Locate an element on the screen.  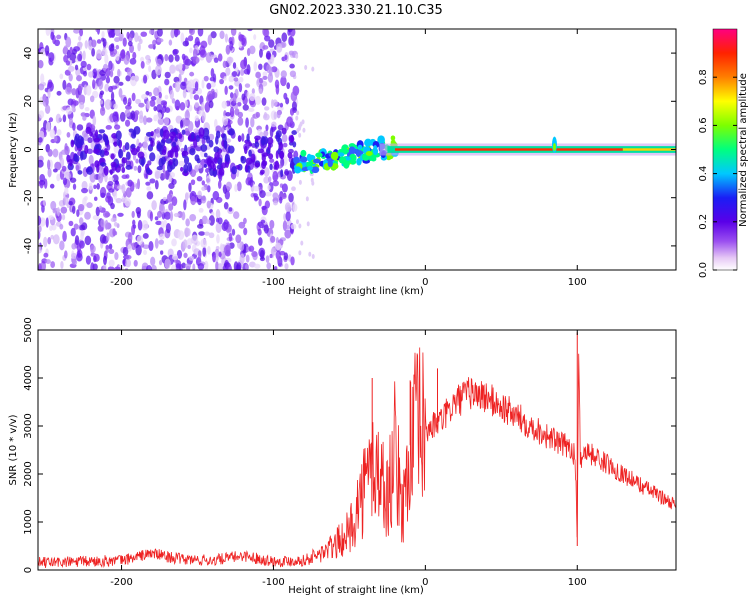
snr-xlabel: Height of straight line (km) is located at coordinates (356, 590).